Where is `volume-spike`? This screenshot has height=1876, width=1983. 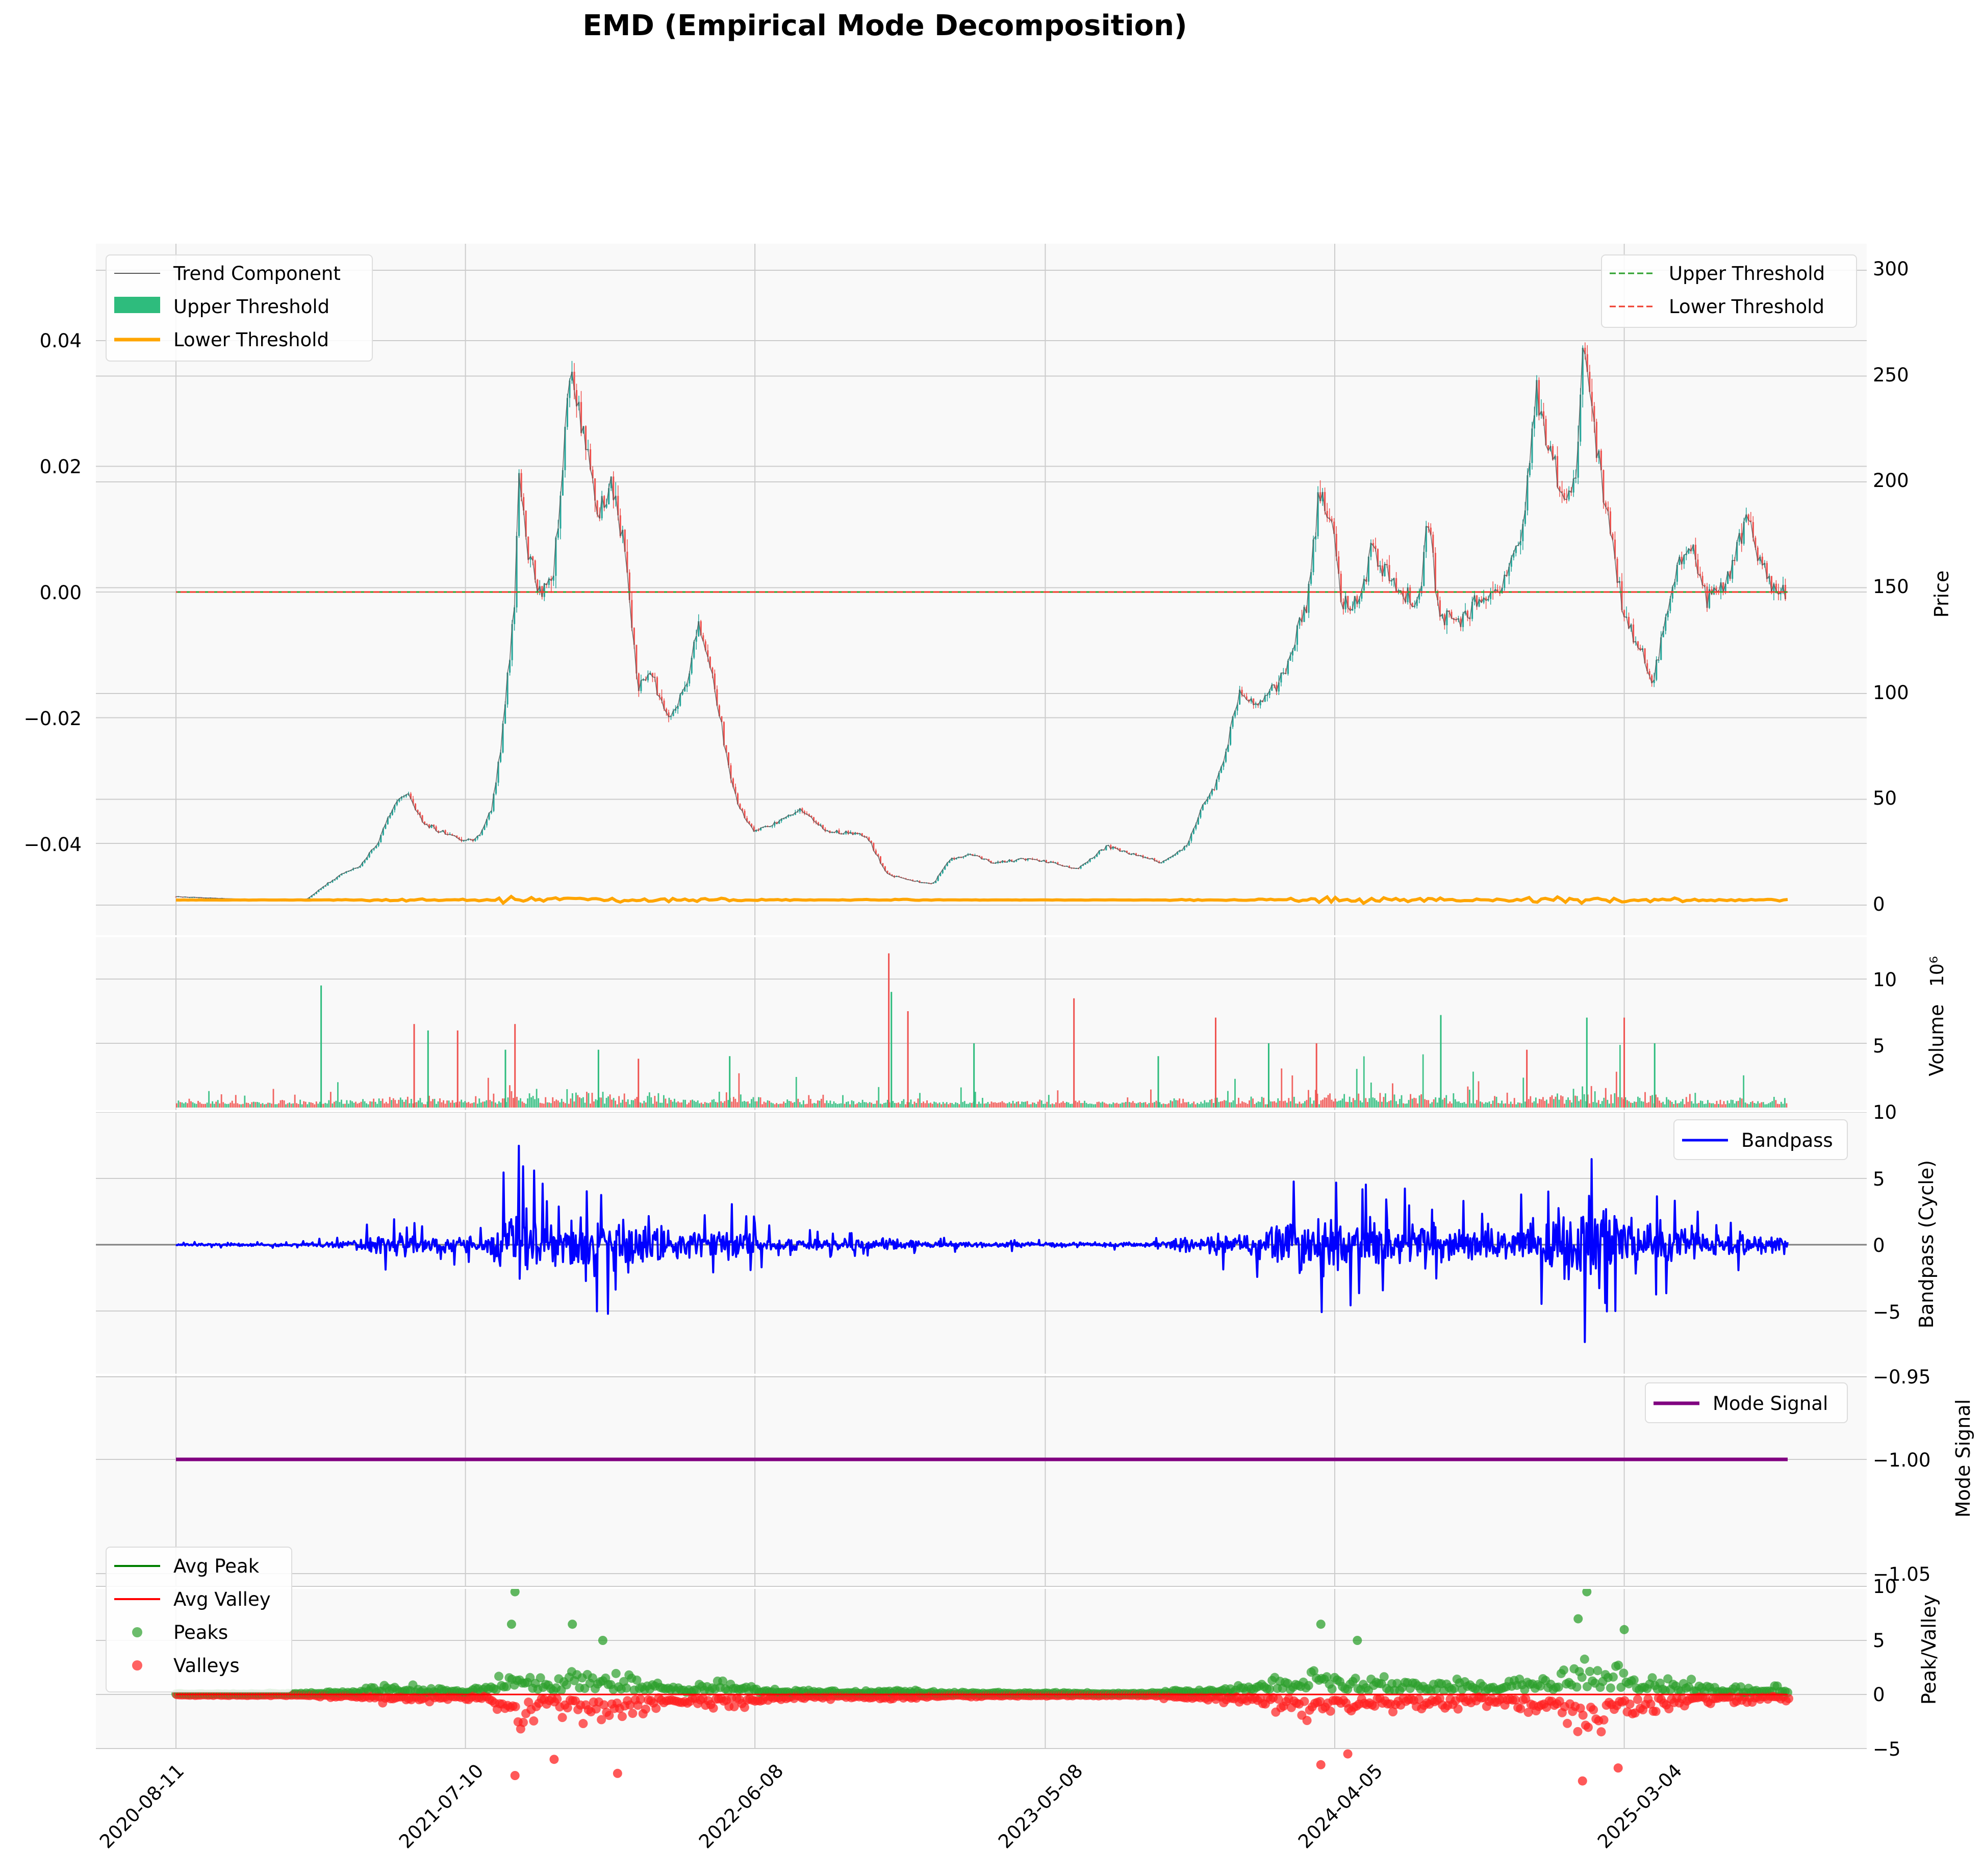
volume-spike is located at coordinates (1441, 1062).